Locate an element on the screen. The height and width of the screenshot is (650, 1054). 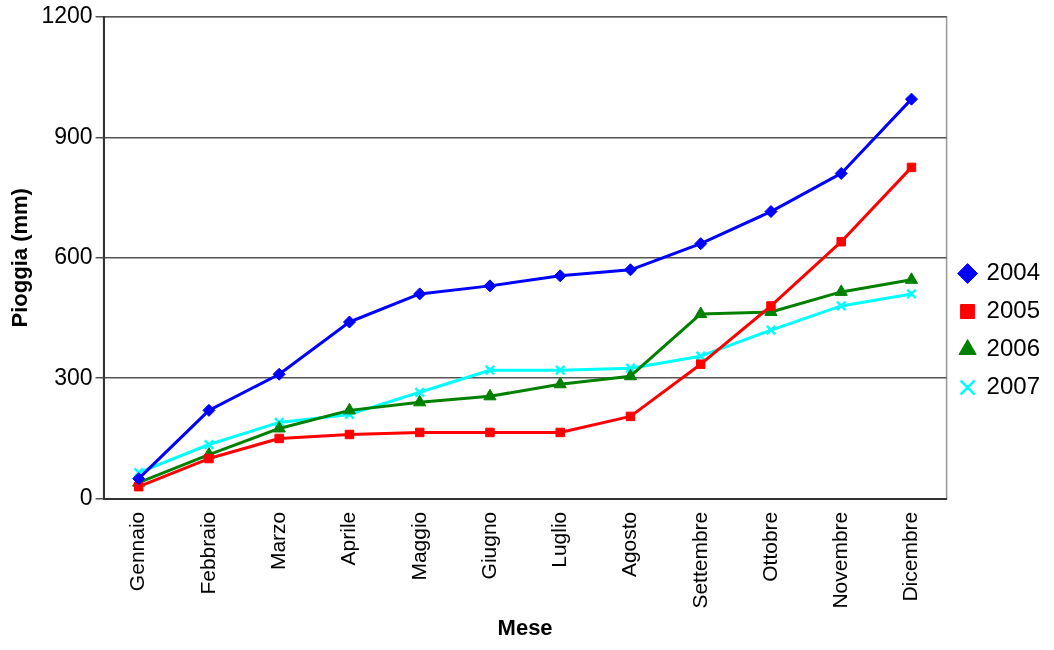
y-axis-title: Pioggia (mm) is located at coordinates (20, 258).